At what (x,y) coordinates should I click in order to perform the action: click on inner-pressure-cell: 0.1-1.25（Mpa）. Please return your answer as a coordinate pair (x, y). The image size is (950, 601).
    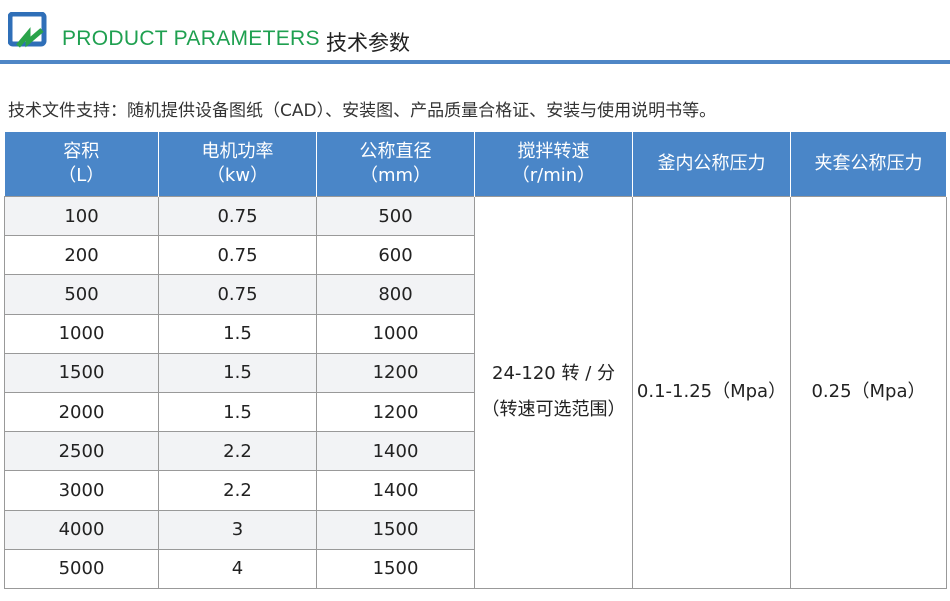
    Looking at the image, I should click on (711, 392).